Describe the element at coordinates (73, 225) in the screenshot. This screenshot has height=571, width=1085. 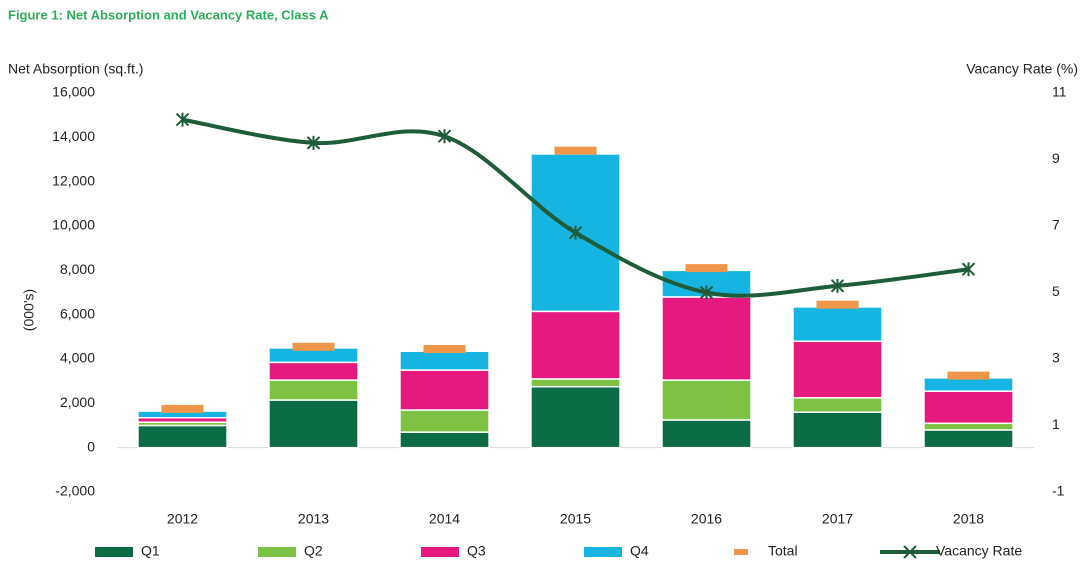
I see `y-tick-label: 10,000` at that location.